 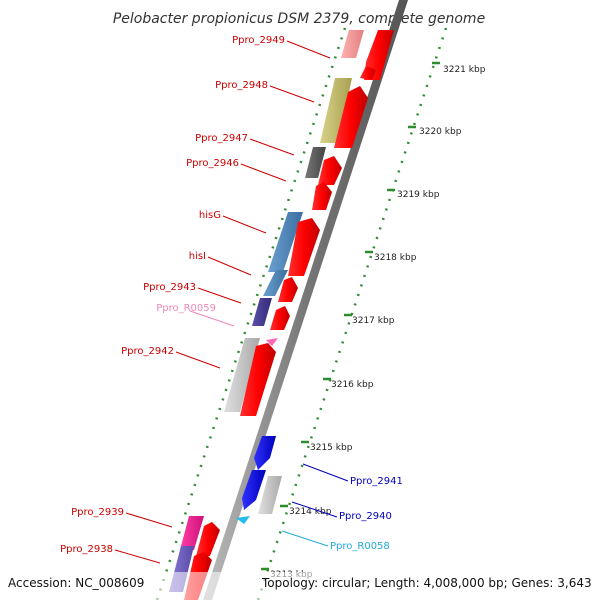 I want to click on gene-label-ppro-2941: Ppro_2941, so click(x=376, y=481).